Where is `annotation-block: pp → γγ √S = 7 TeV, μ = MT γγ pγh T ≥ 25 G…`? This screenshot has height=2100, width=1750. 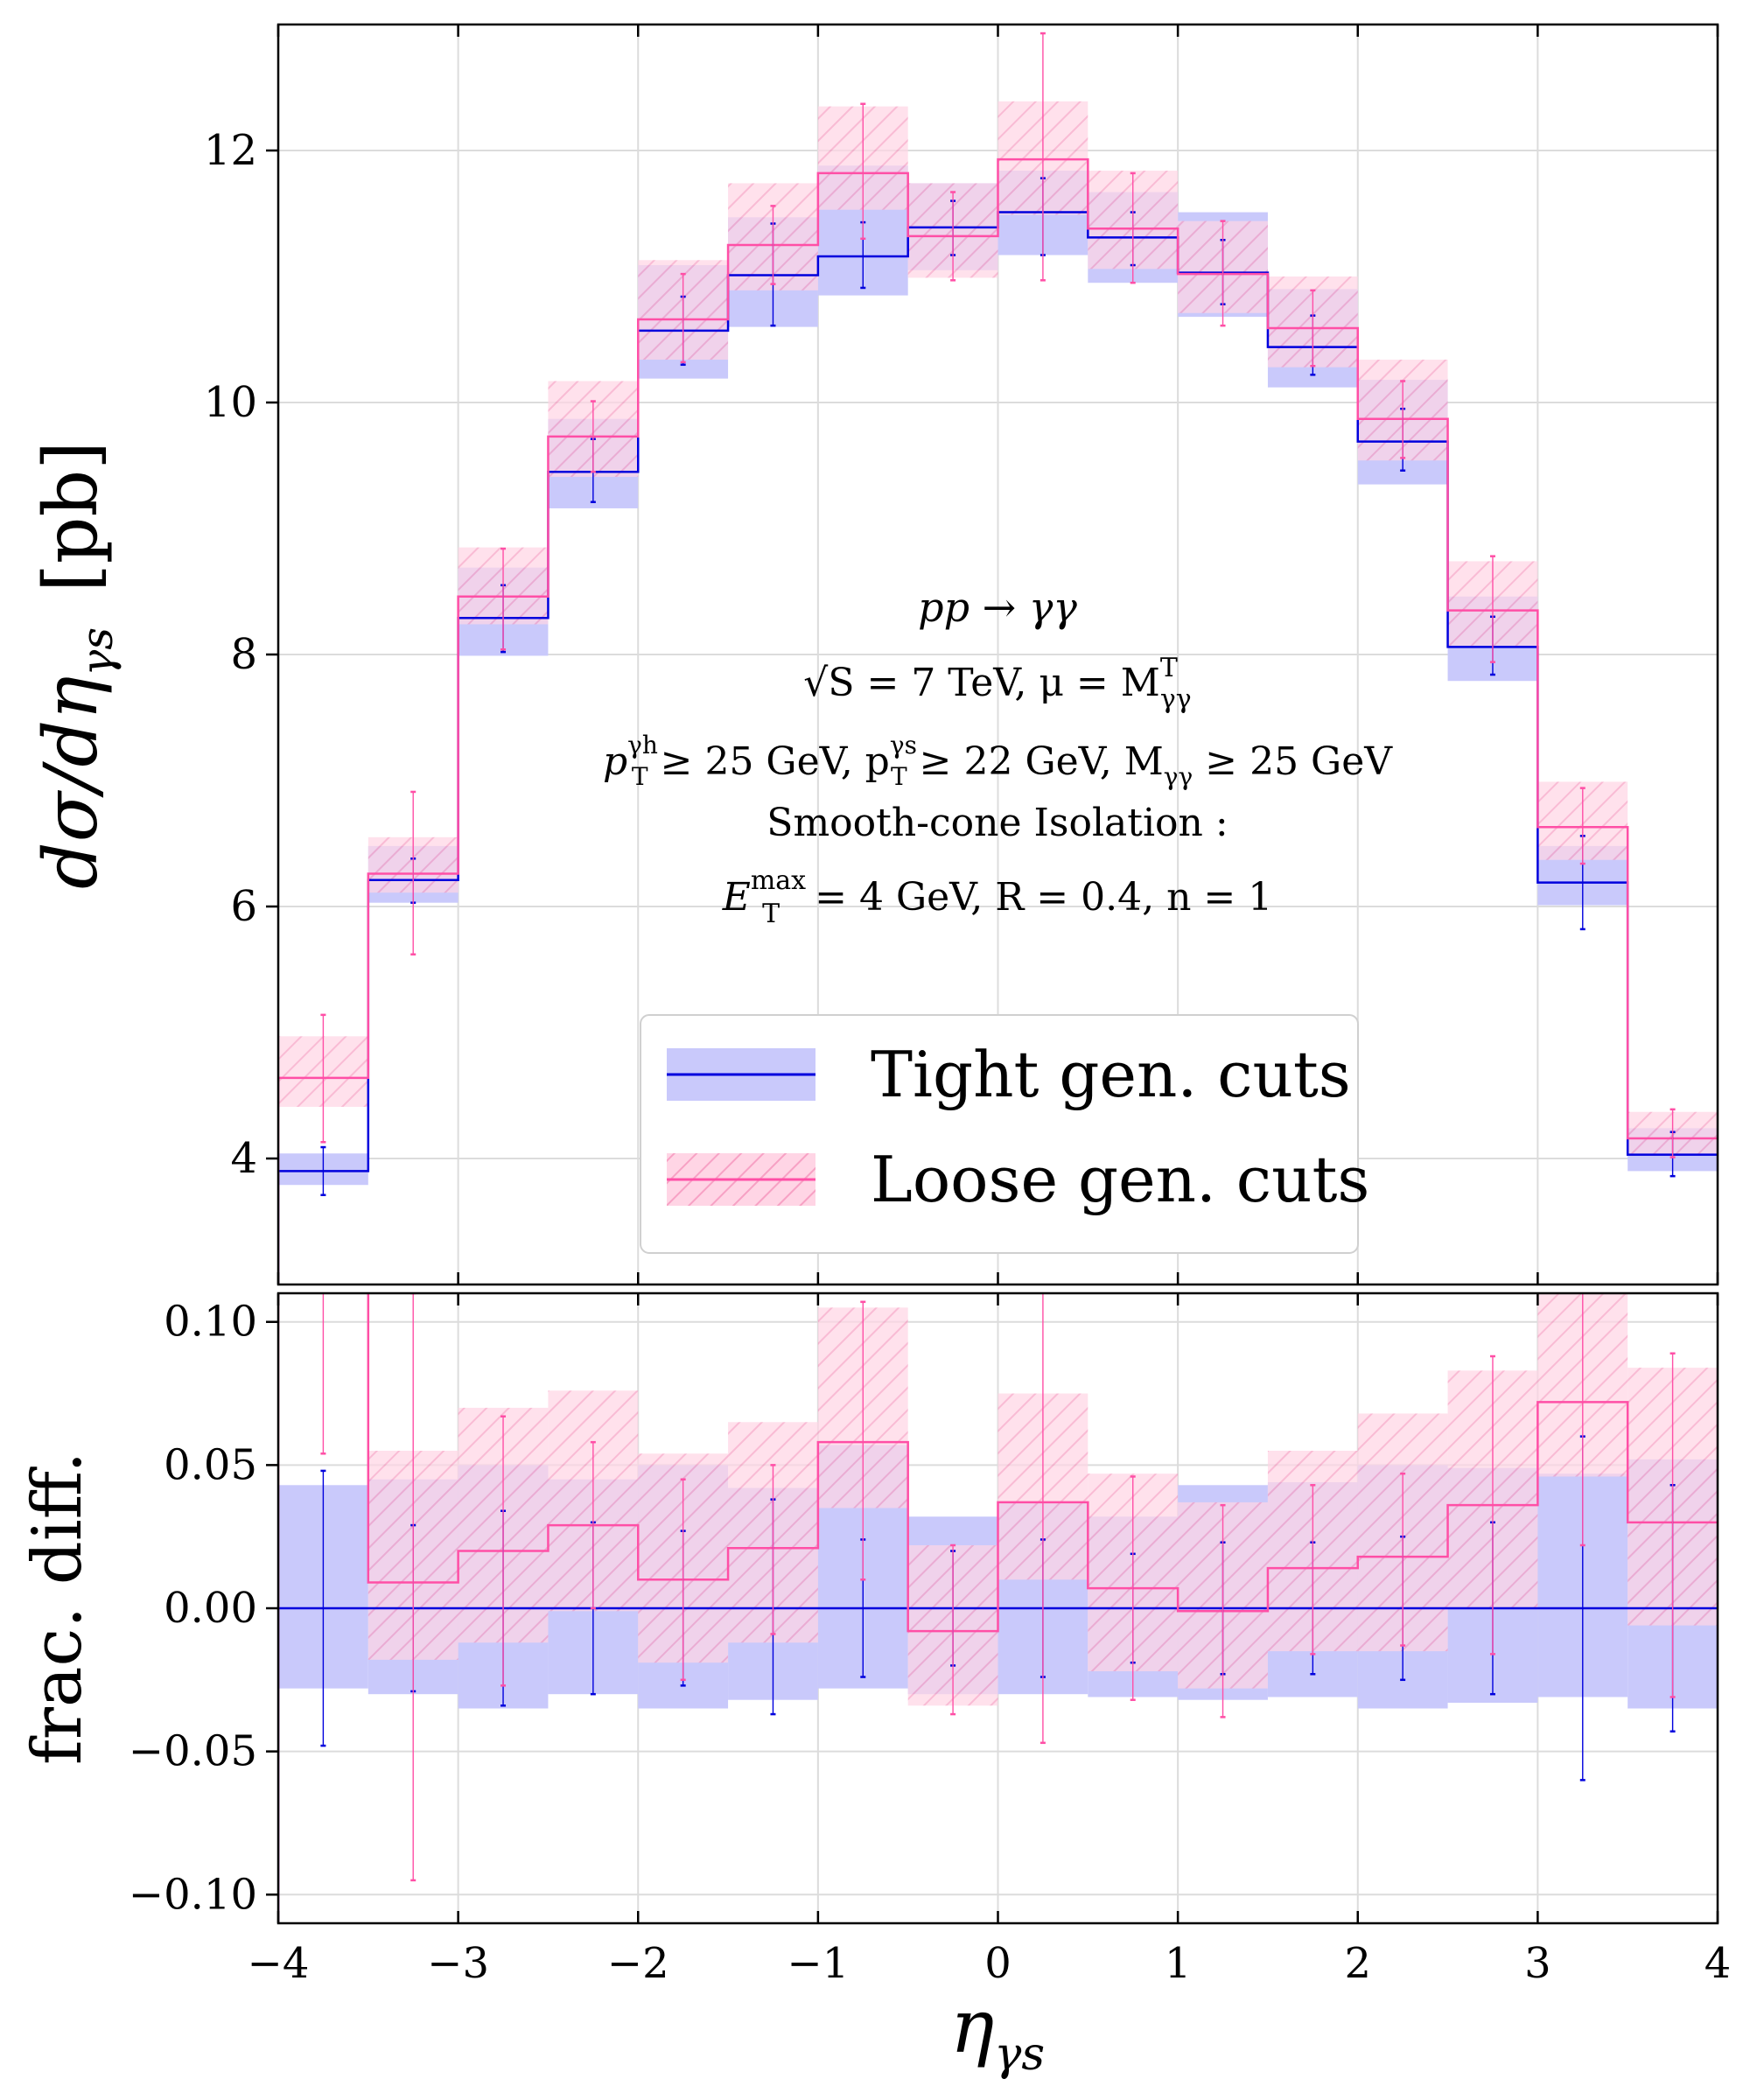 annotation-block: pp → γγ √S = 7 TeV, μ = MT γγ pγh T ≥ 25 G… is located at coordinates (998, 756).